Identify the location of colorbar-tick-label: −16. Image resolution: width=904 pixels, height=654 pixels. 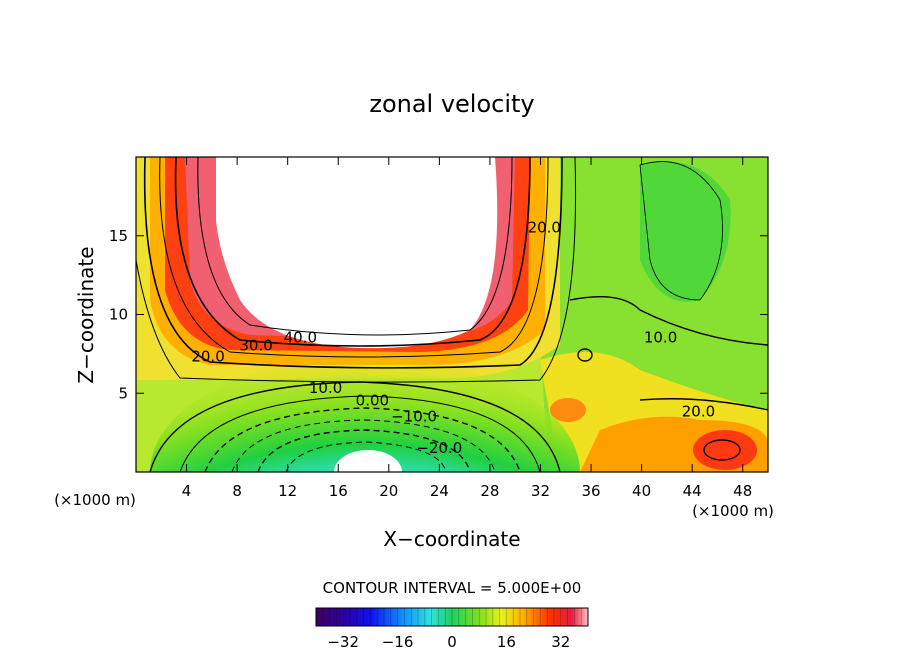
(398, 642).